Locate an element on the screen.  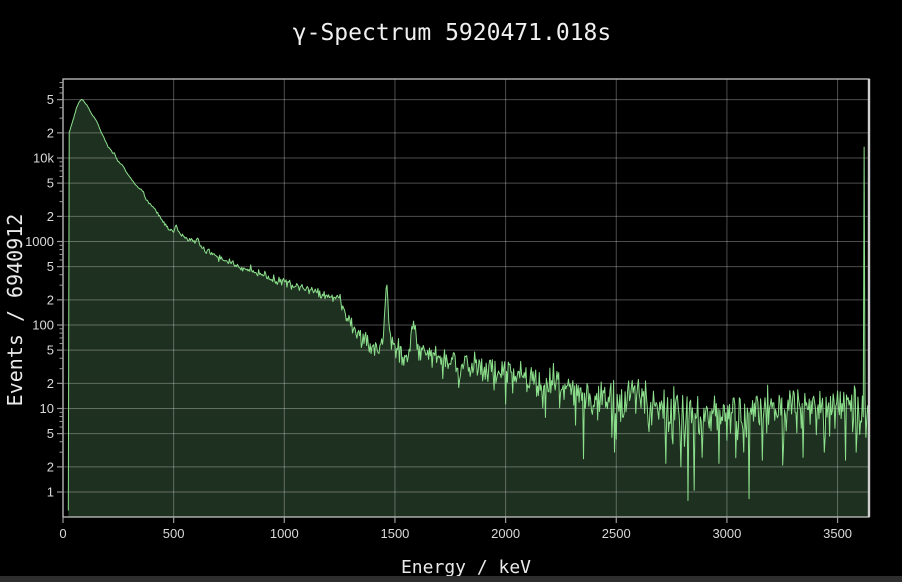
x-tick-label: 3000 is located at coordinates (726, 533).